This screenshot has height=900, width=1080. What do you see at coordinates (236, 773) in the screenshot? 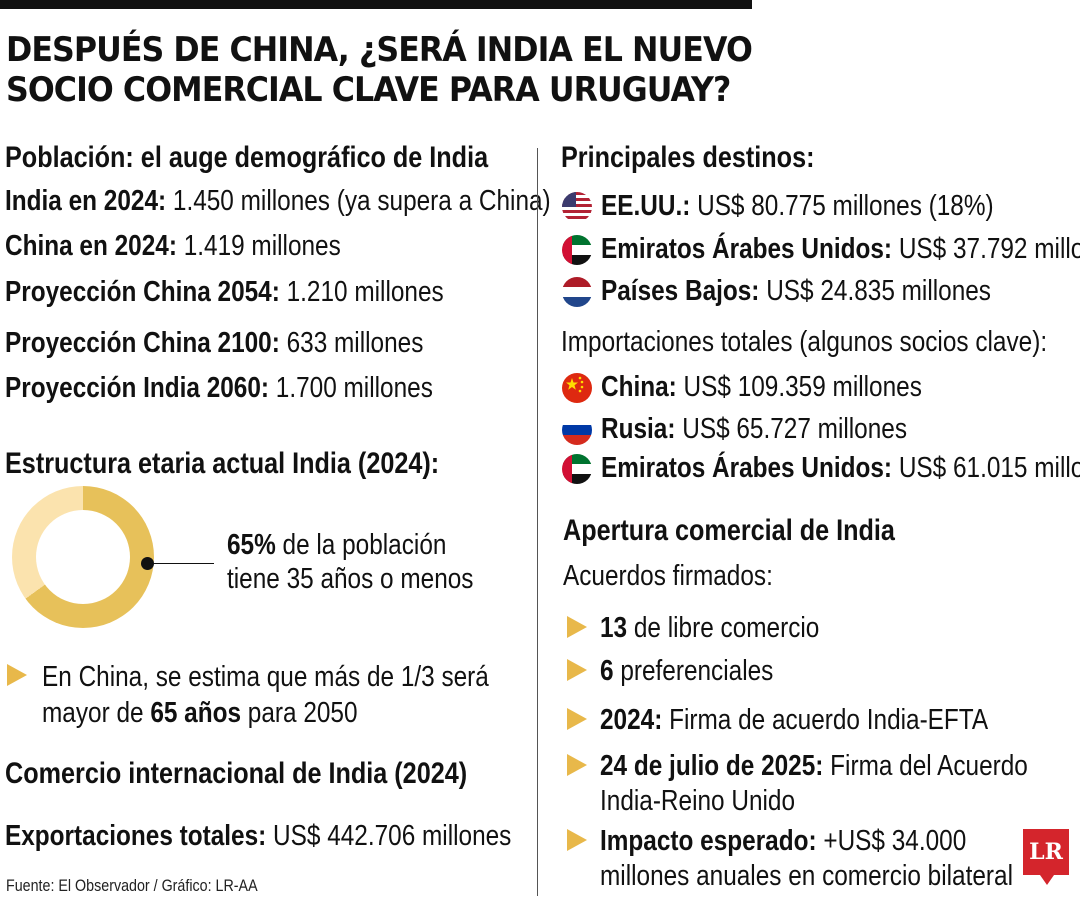
I see `trade-heading: Comercio internacional de India (2024)` at bounding box center [236, 773].